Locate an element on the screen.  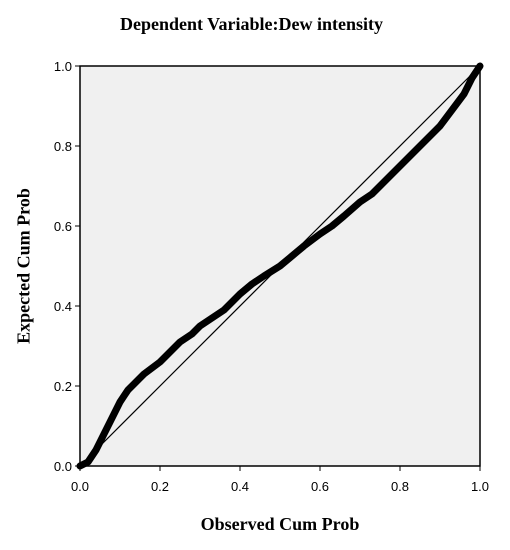
x-tick-label: 0.6 is located at coordinates (320, 486).